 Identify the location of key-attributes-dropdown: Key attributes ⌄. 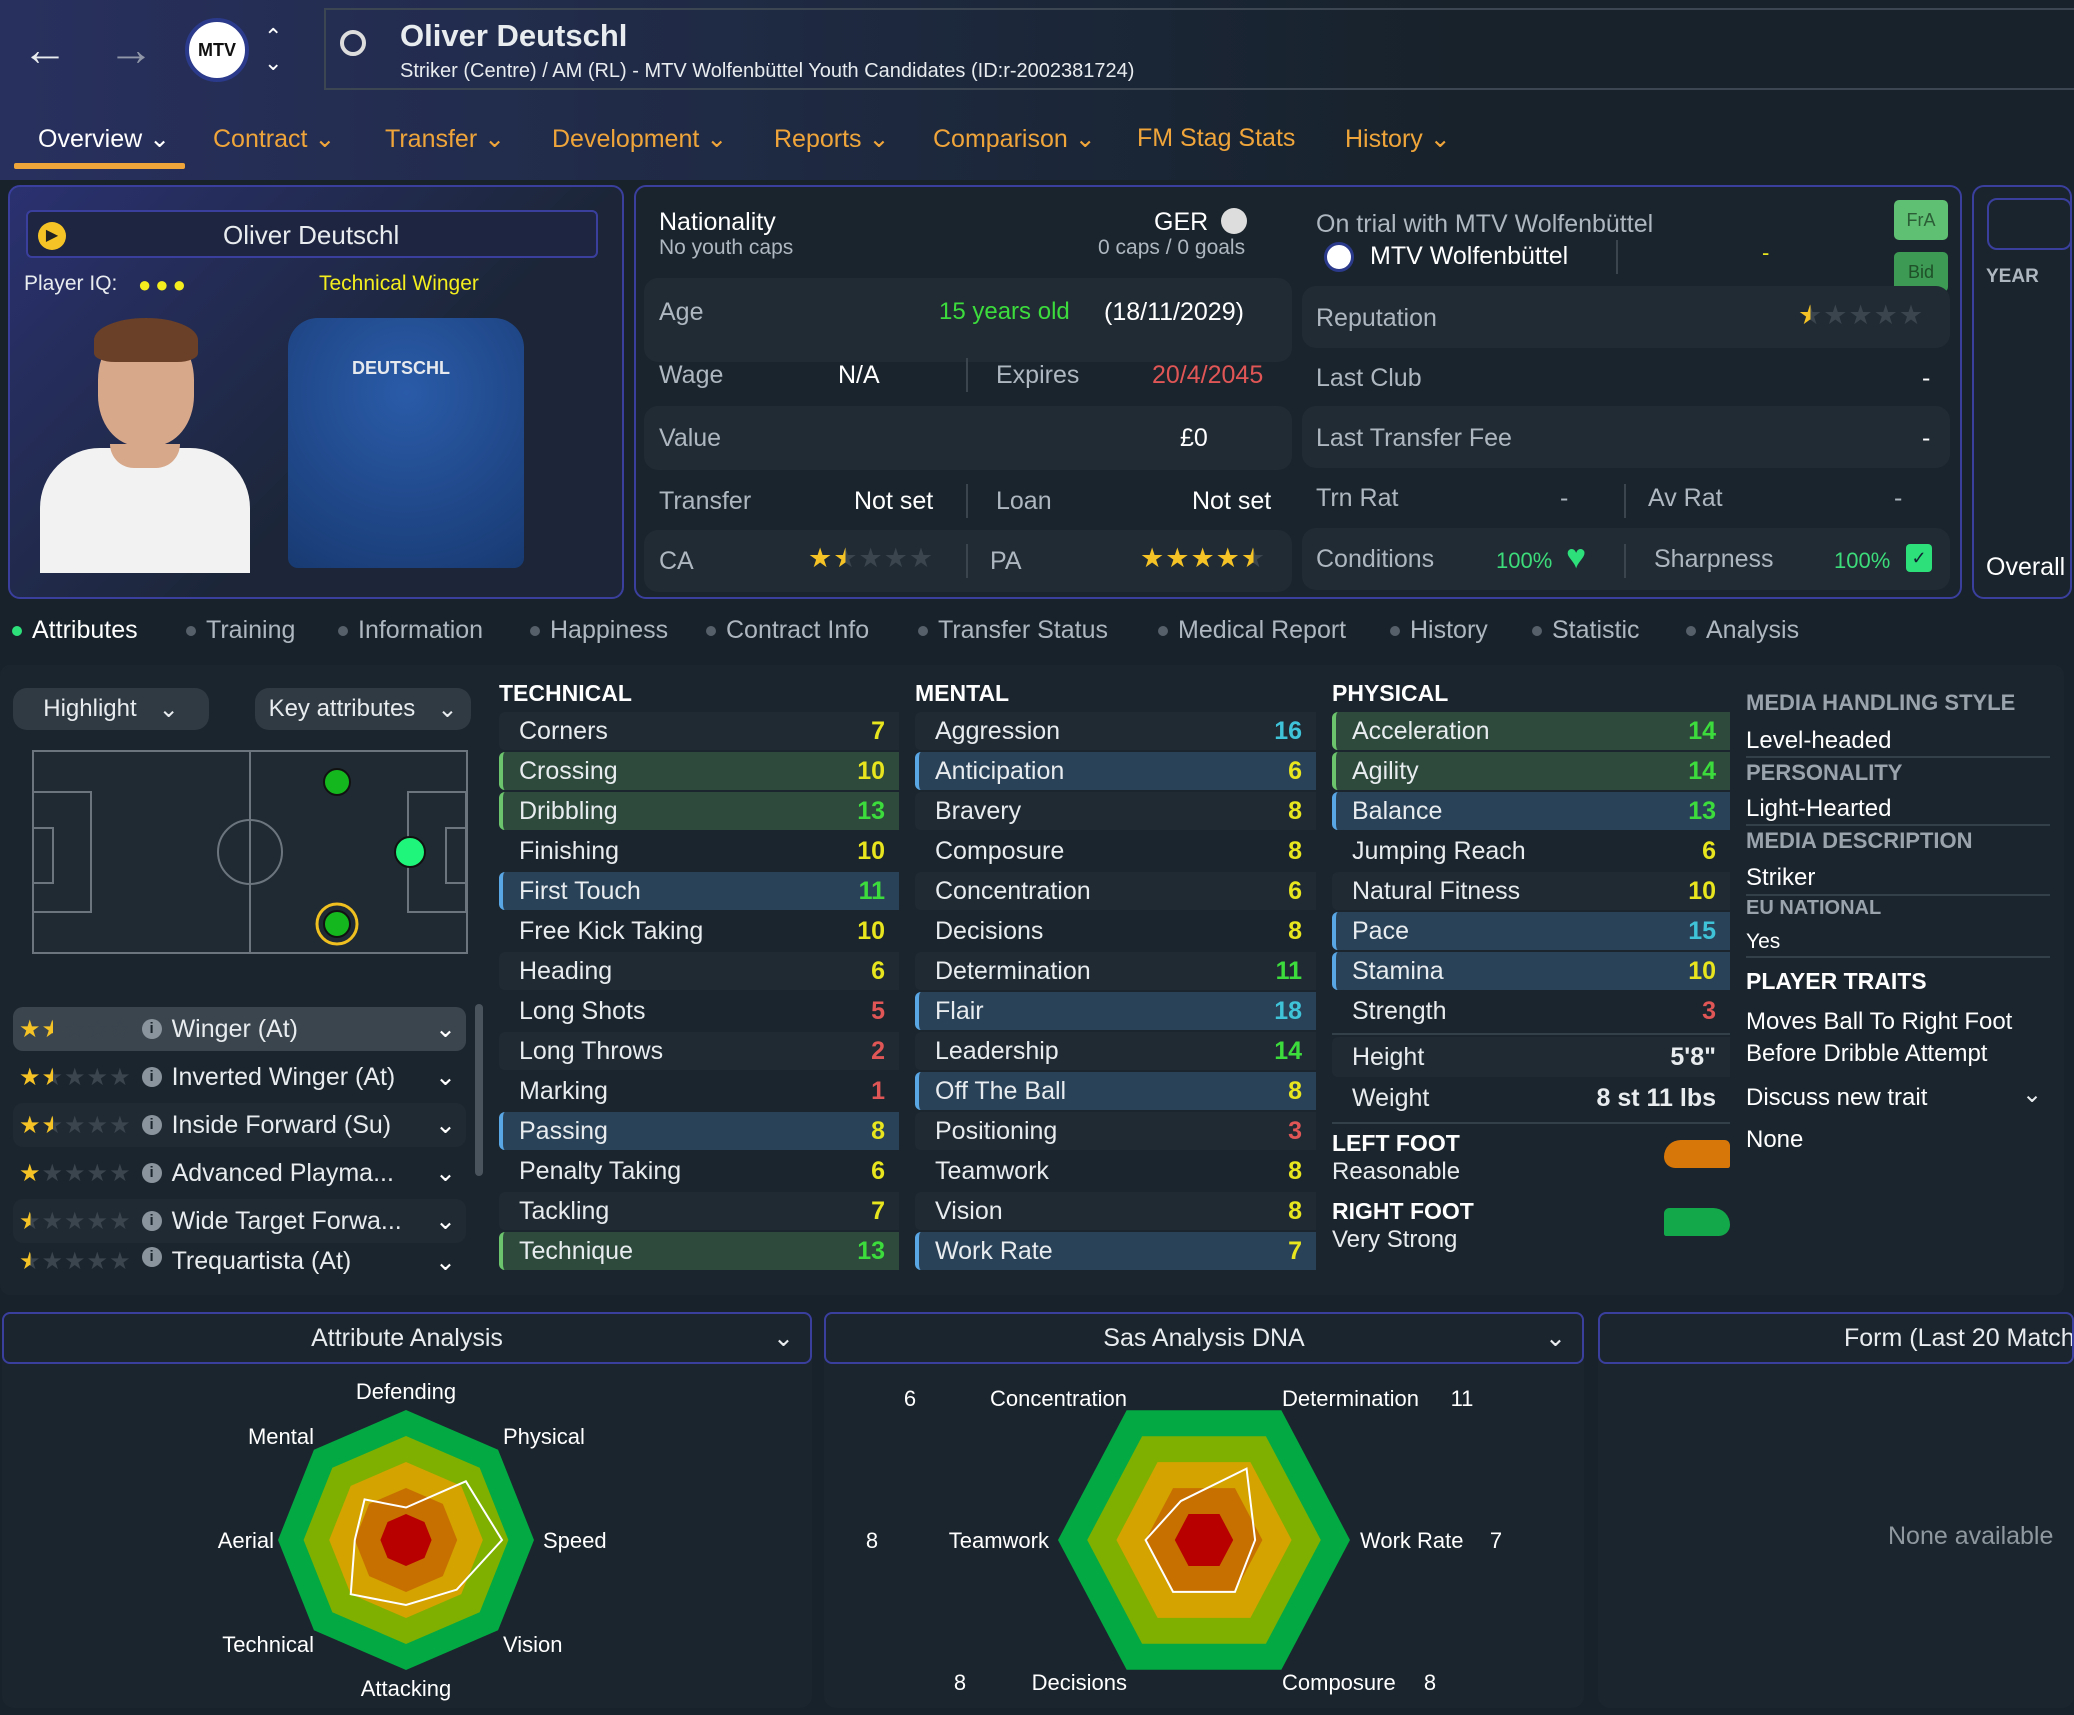
(363, 709).